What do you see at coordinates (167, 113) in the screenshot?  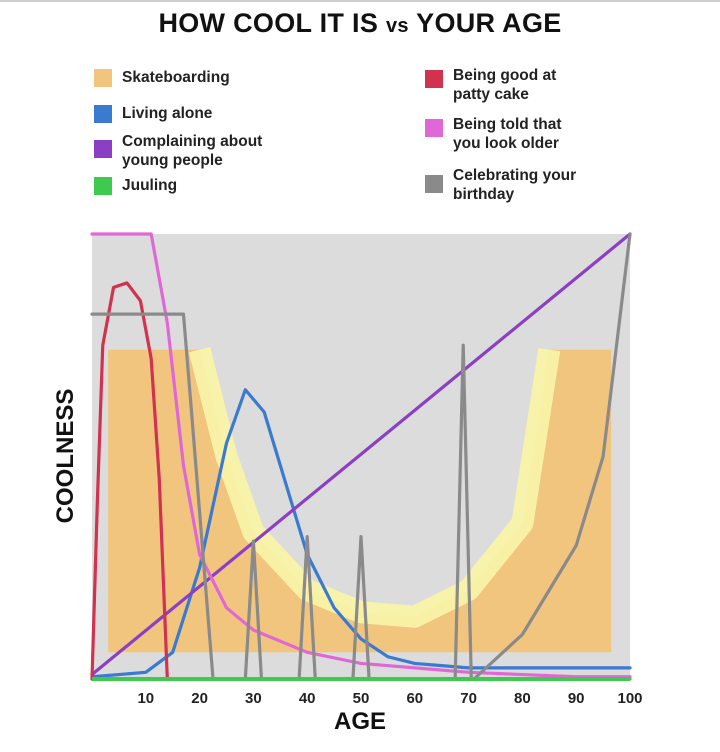 I see `legend-label: Living alone` at bounding box center [167, 113].